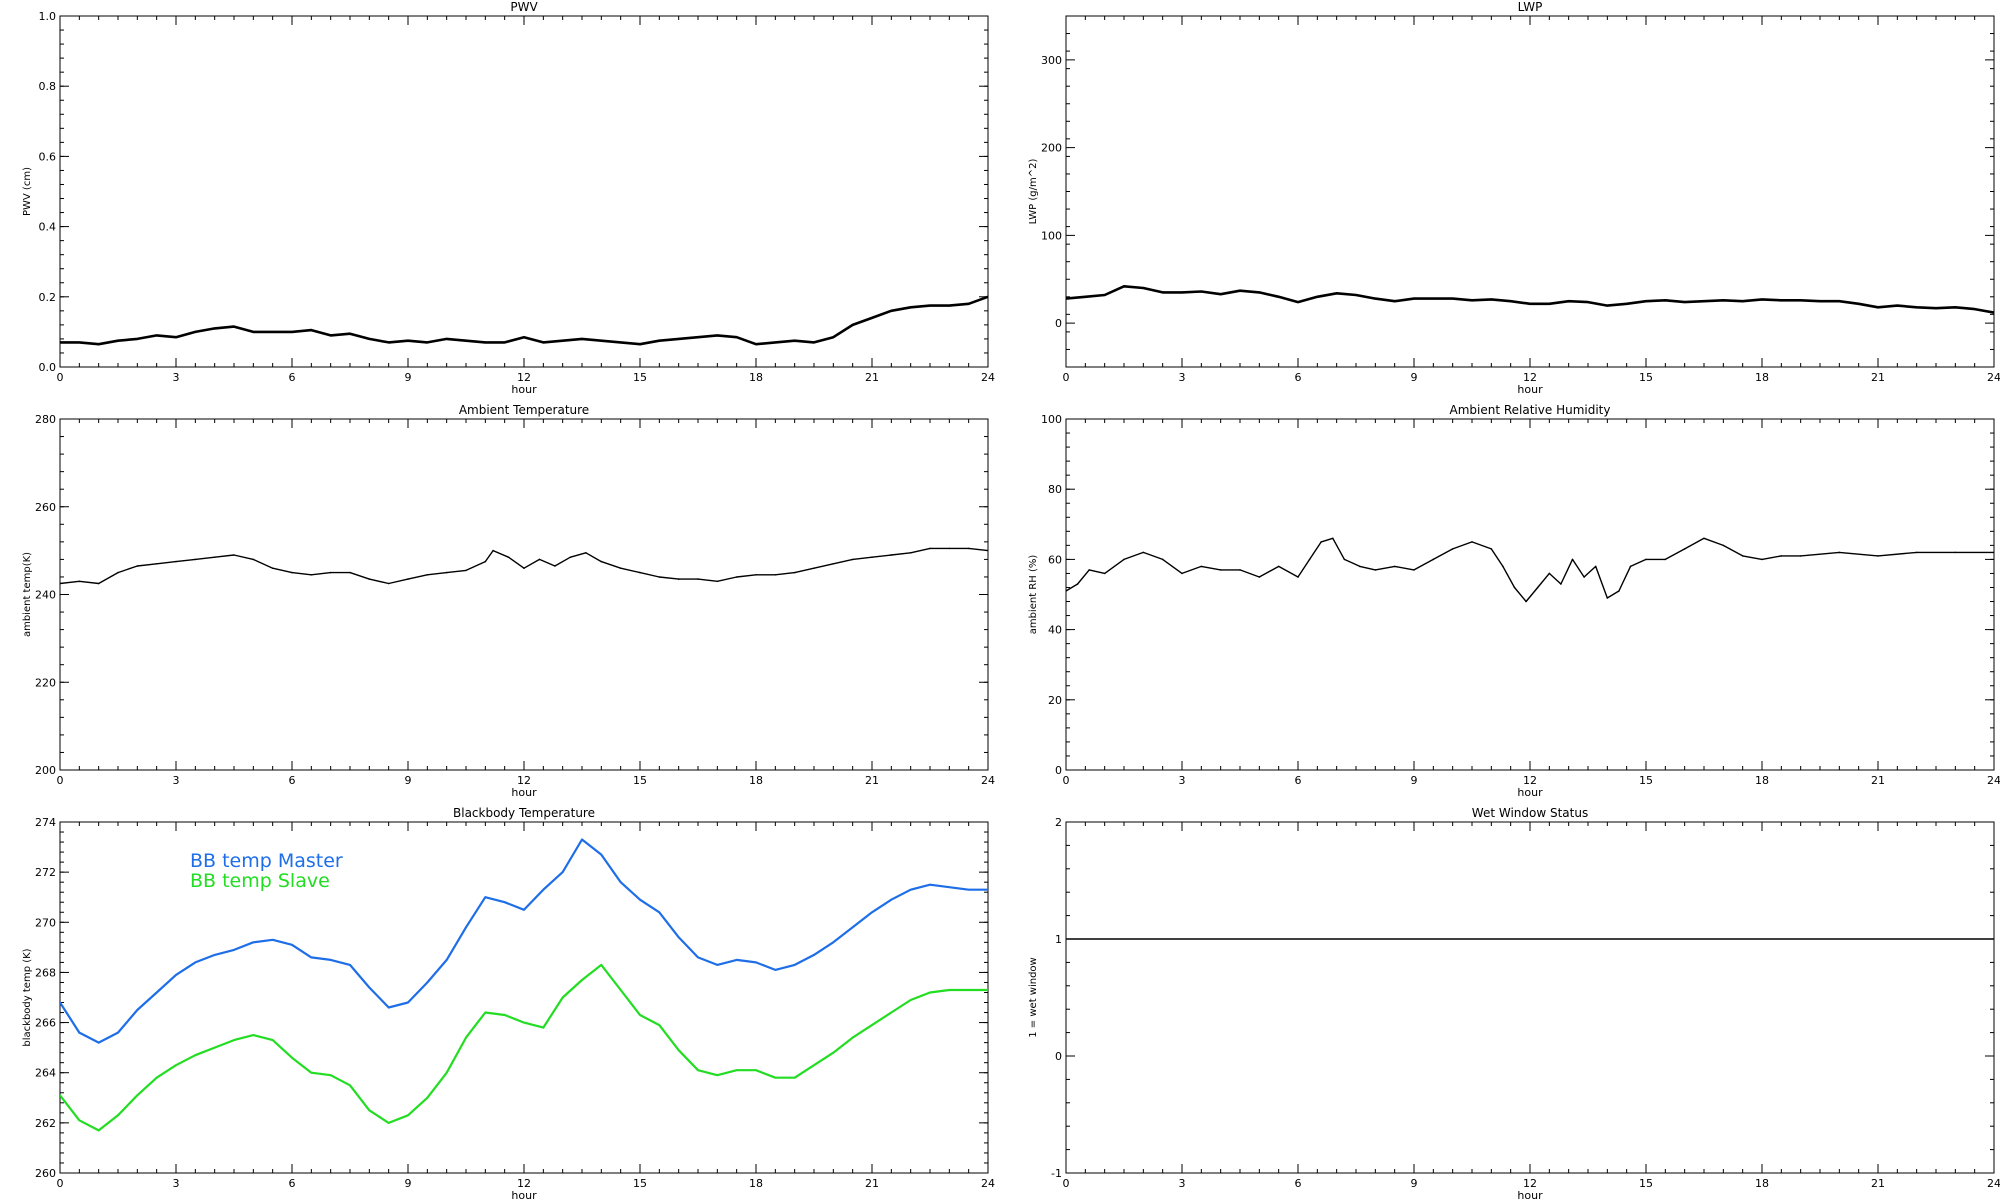 The height and width of the screenshot is (1200, 2000). Describe the element at coordinates (45, 595) in the screenshot. I see `y-tick-label: 240` at that location.